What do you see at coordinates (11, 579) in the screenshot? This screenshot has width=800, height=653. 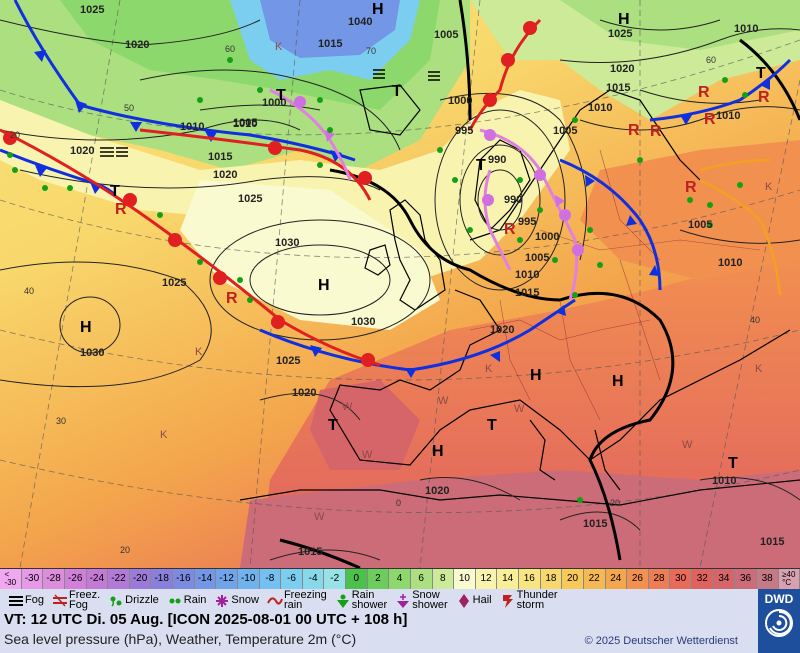 I see `colorbar-cell: < -30` at bounding box center [11, 579].